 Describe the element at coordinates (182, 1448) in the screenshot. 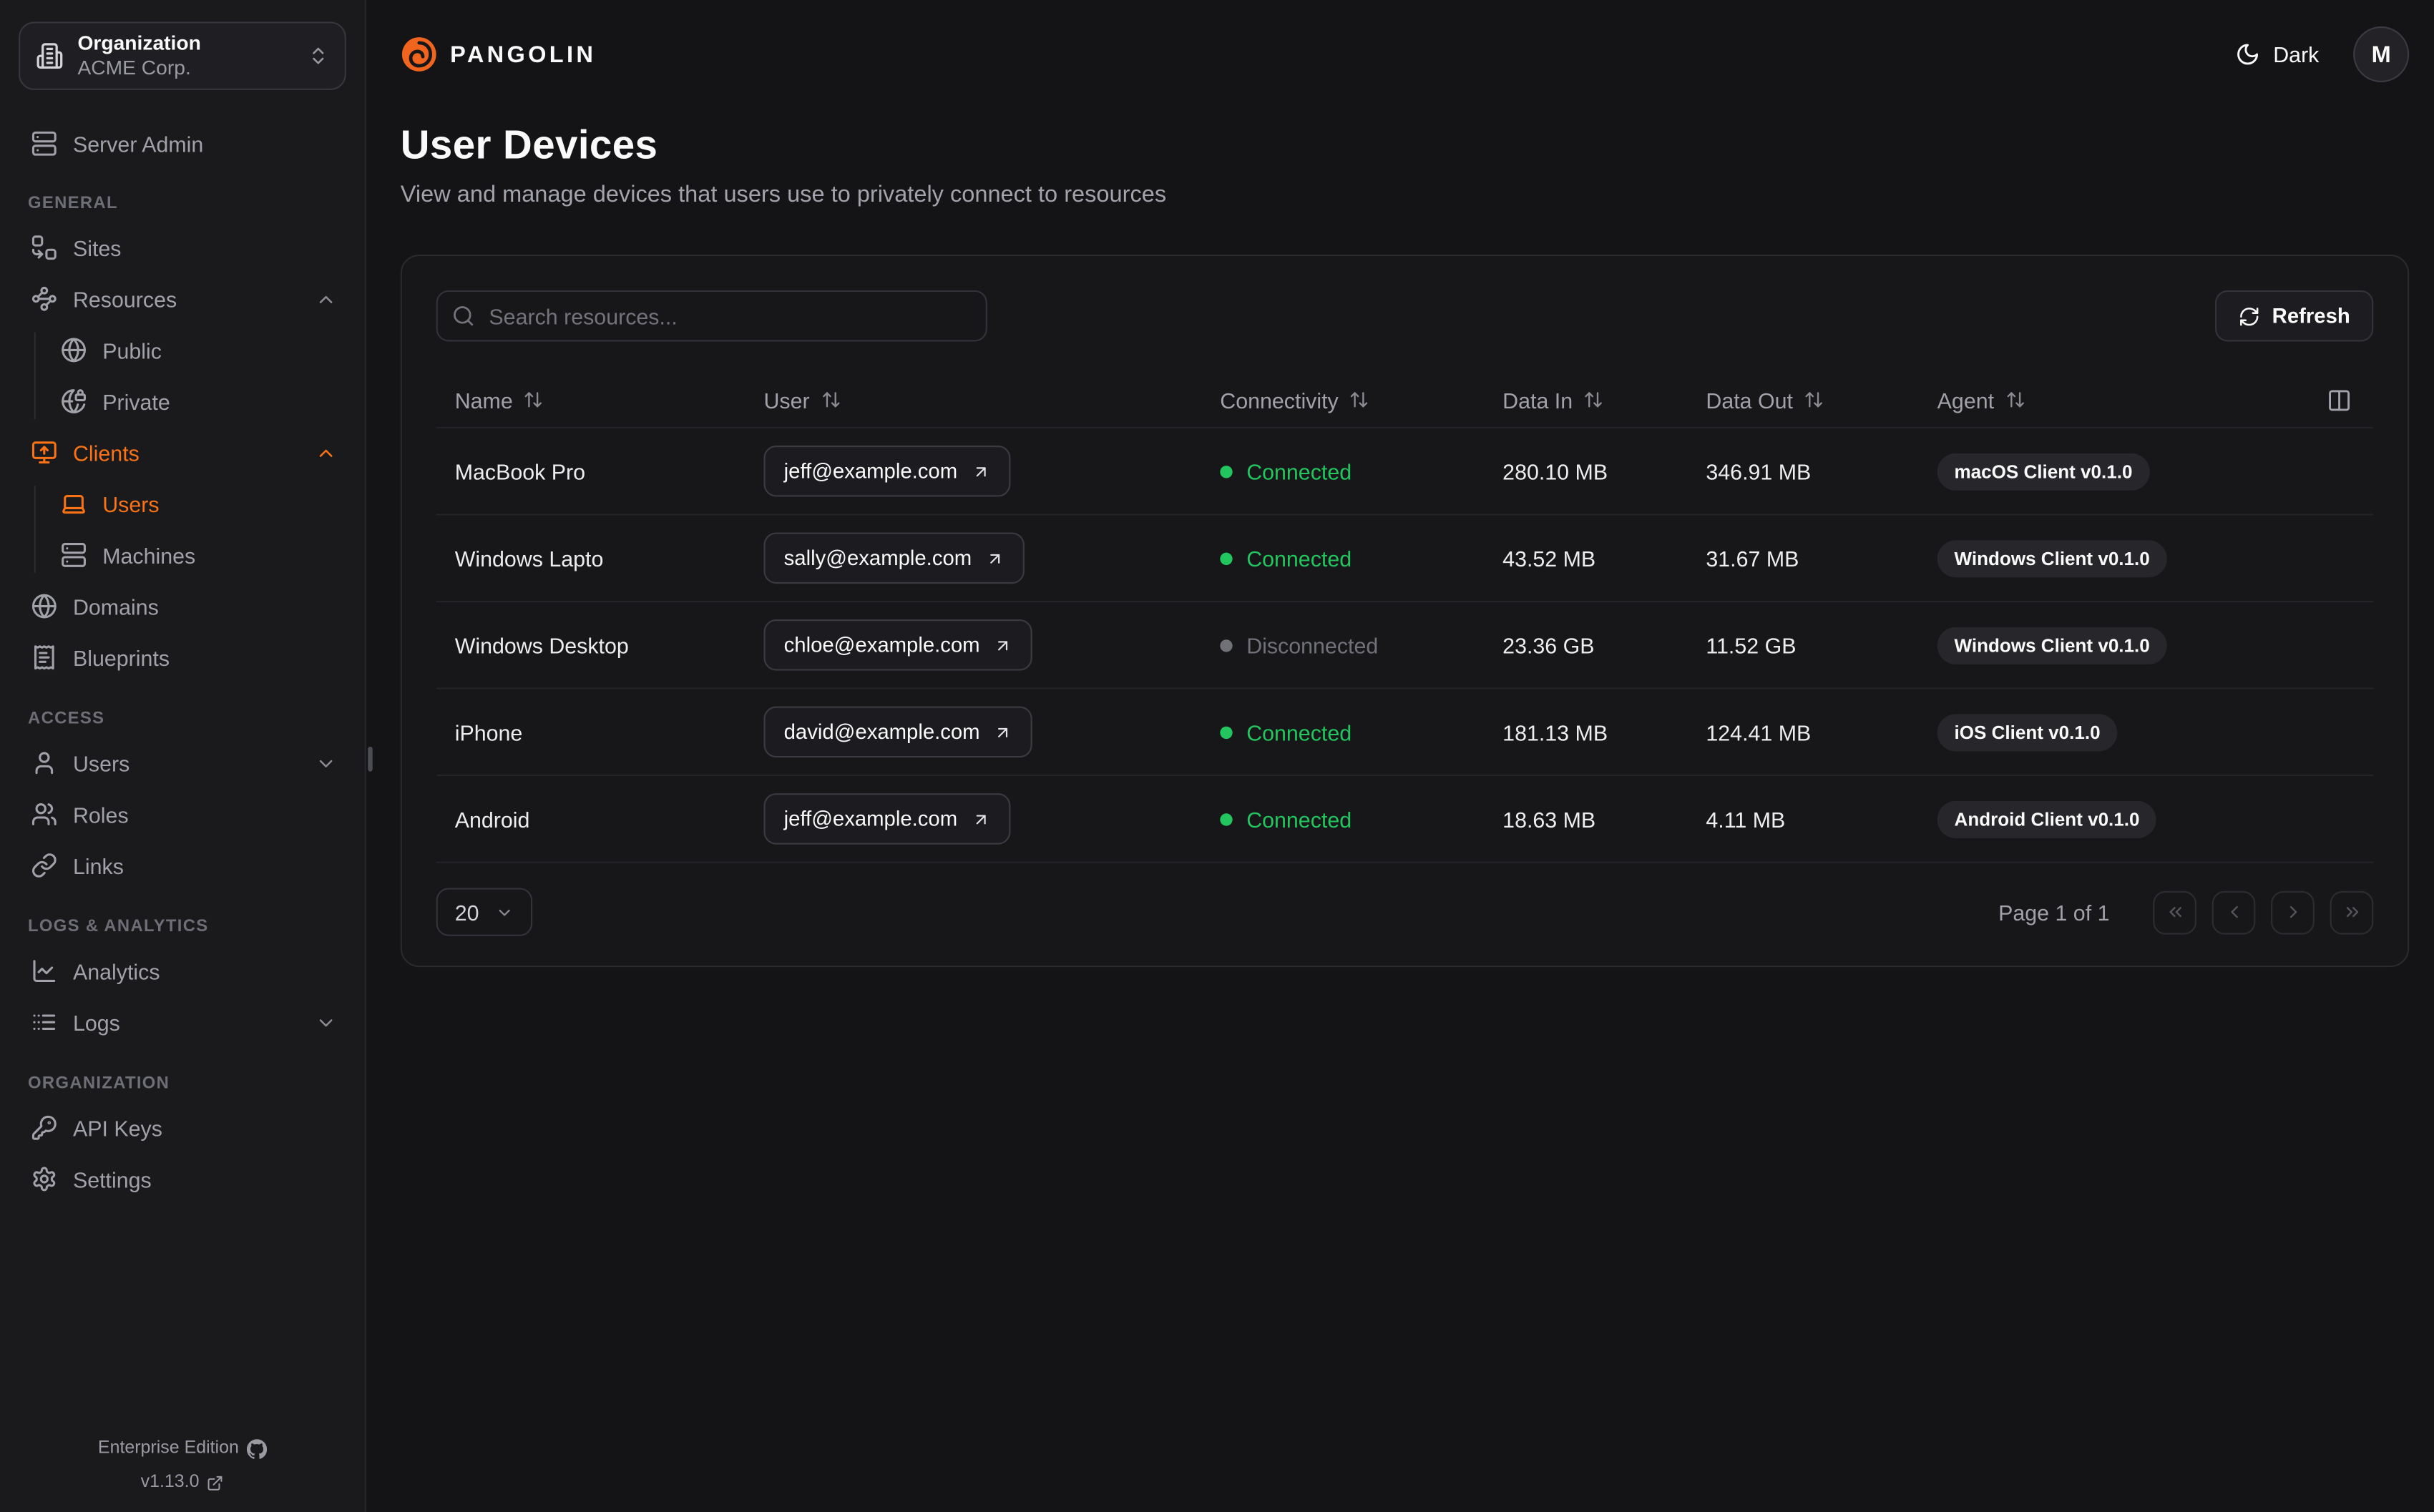

I see `edition-link: Enterprise Edition` at that location.